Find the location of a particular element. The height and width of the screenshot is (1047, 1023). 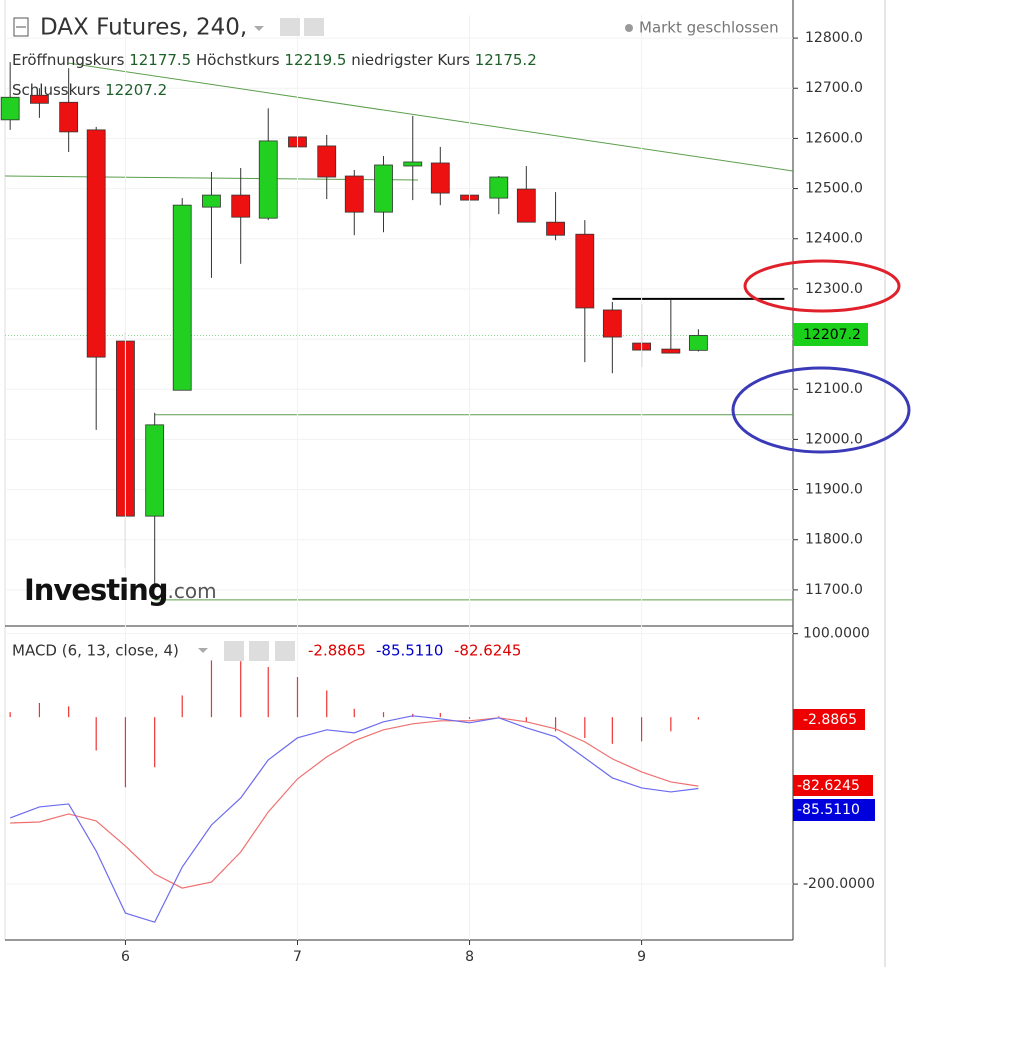

ohlc-label: Schlusskurs is located at coordinates (56, 90).